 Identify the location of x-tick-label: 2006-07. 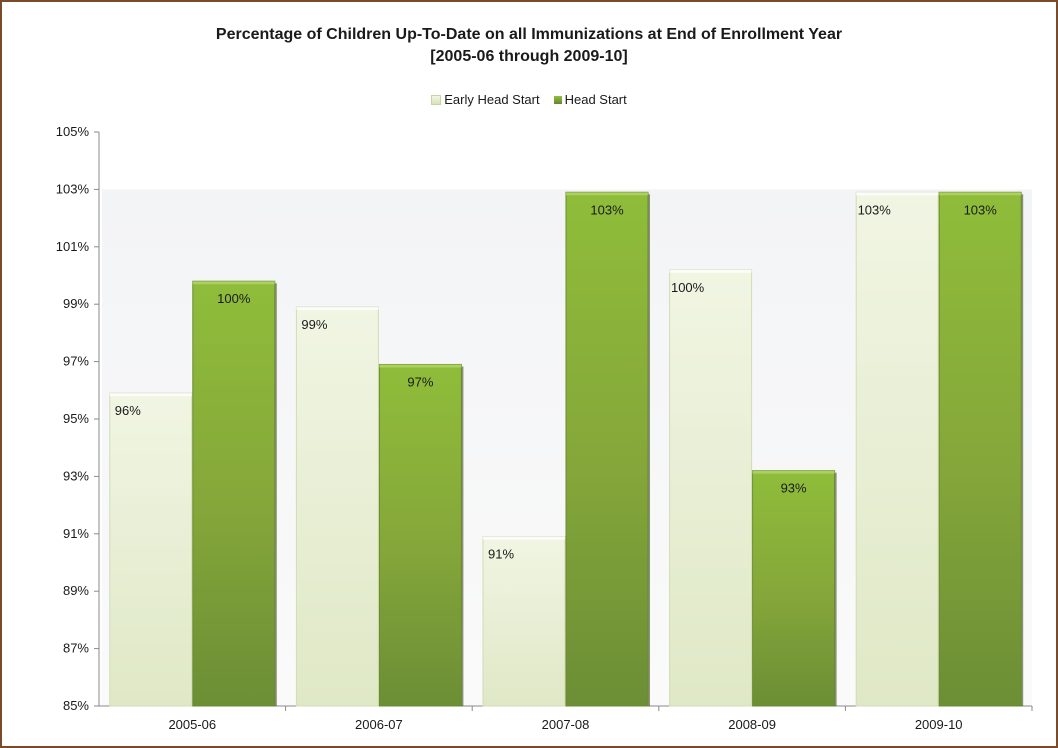
(379, 724).